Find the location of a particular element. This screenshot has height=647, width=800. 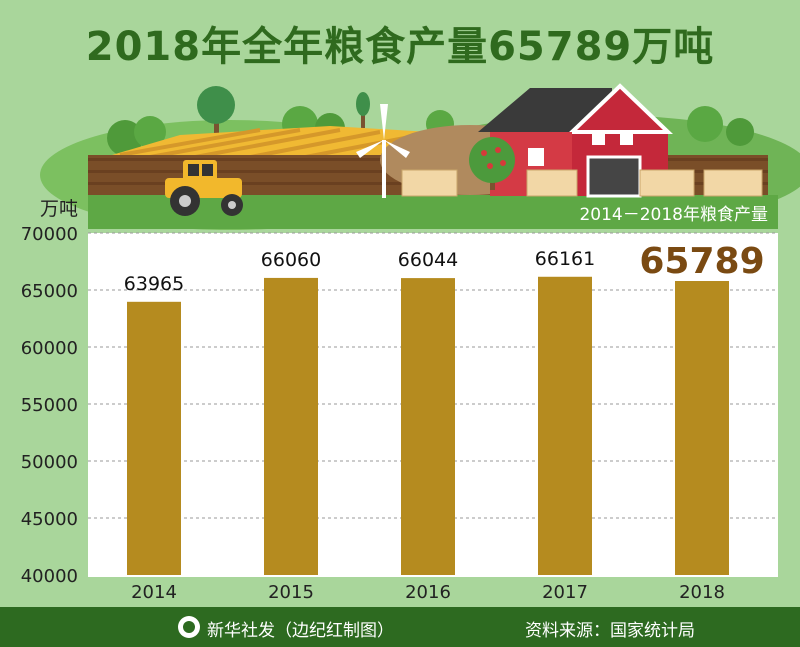

bar-2014 is located at coordinates (154, 438).